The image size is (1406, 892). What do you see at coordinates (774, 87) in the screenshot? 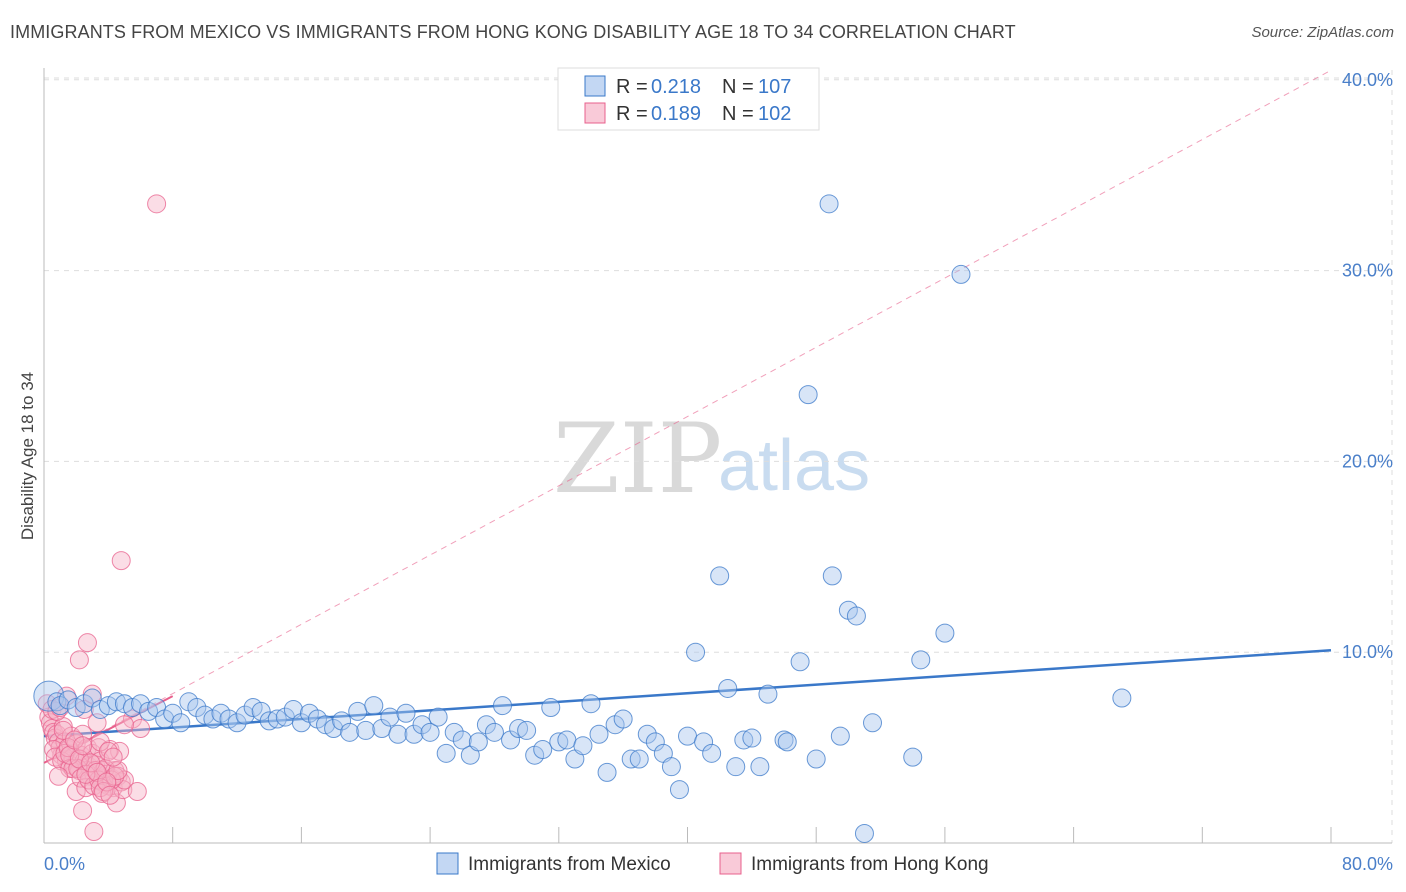
I see `legend-n-value-mexico: 107` at bounding box center [774, 87].